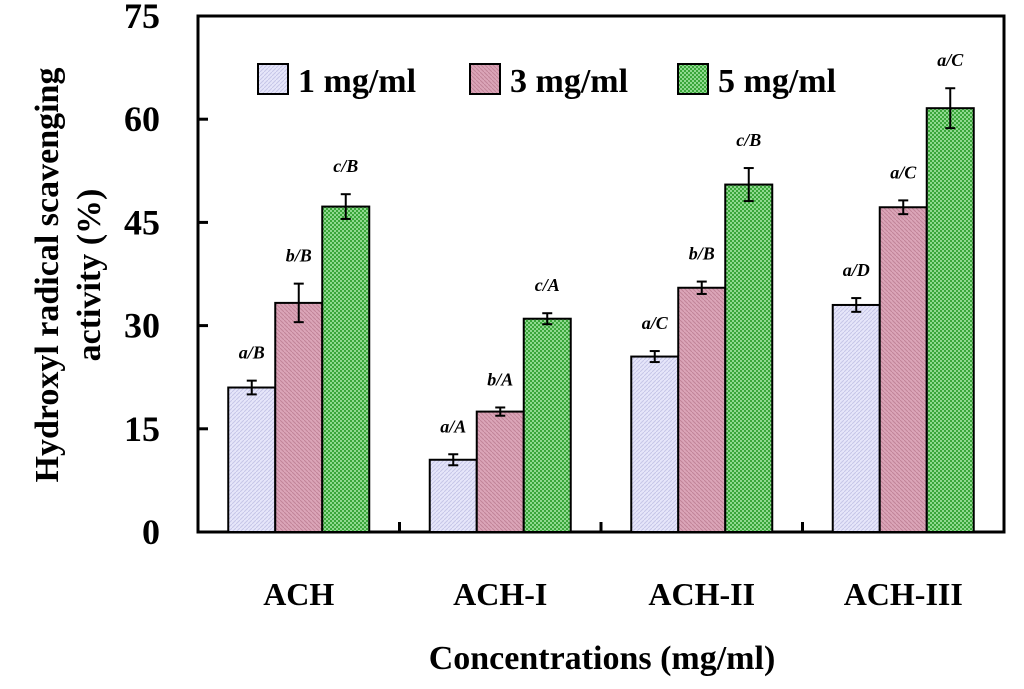  I want to click on significance-label: c/A, so click(547, 285).